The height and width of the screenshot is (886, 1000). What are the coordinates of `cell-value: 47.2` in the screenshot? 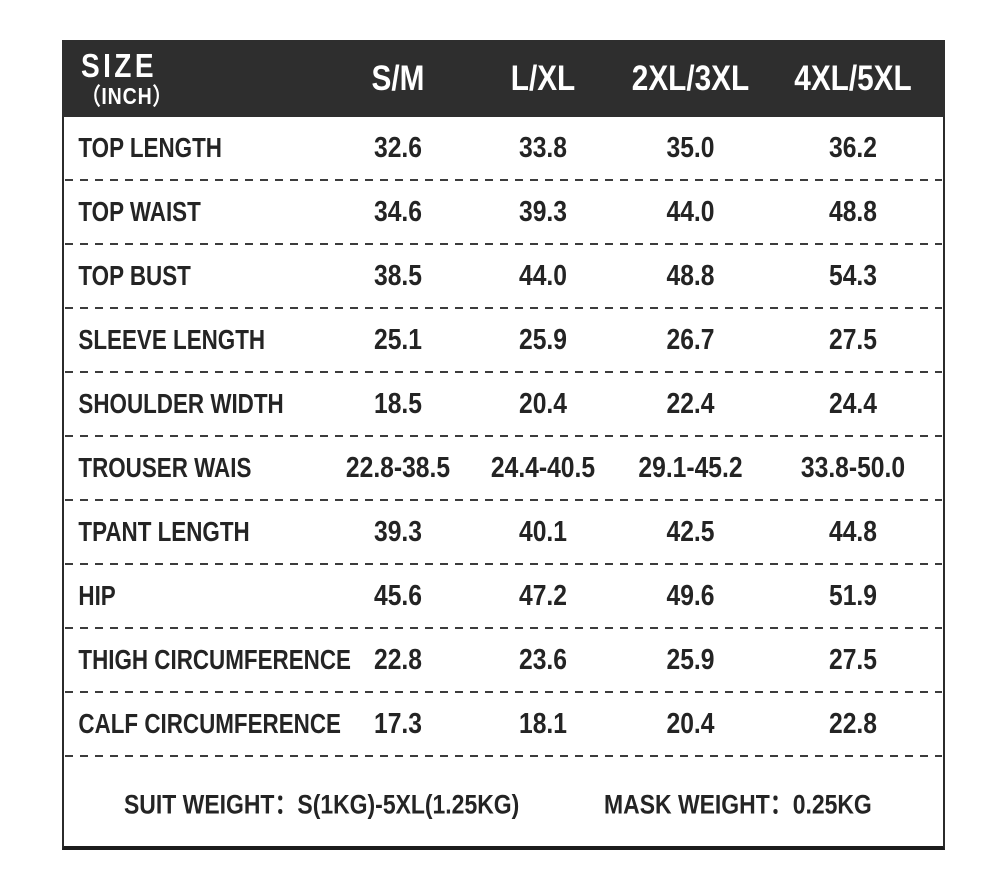 It's located at (543, 595).